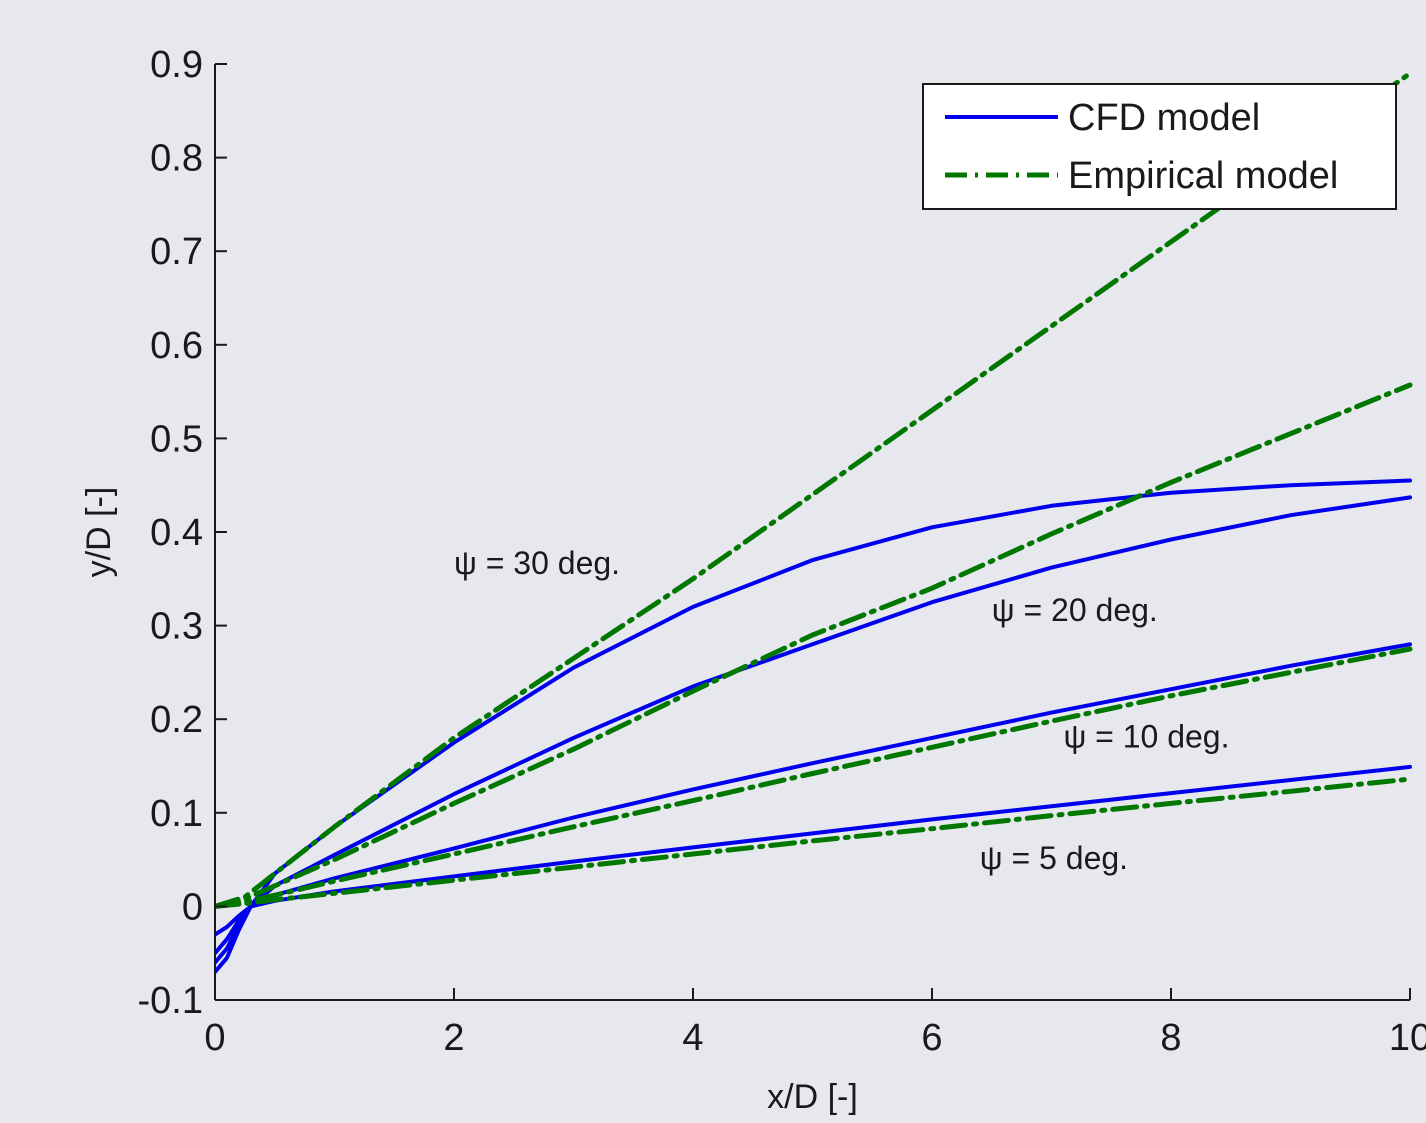 This screenshot has height=1123, width=1426. Describe the element at coordinates (99, 532) in the screenshot. I see `y-axis-label: y/D [-]` at that location.